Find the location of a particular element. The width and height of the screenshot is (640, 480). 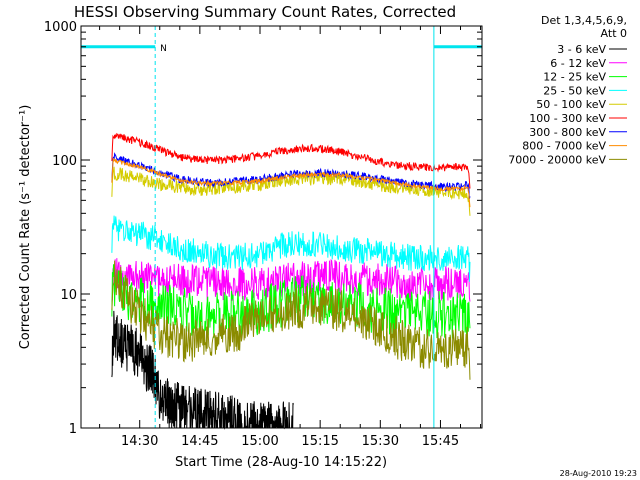

legend-header: Det 1,3,4,5,6,9, Att 0 is located at coordinates (584, 27).